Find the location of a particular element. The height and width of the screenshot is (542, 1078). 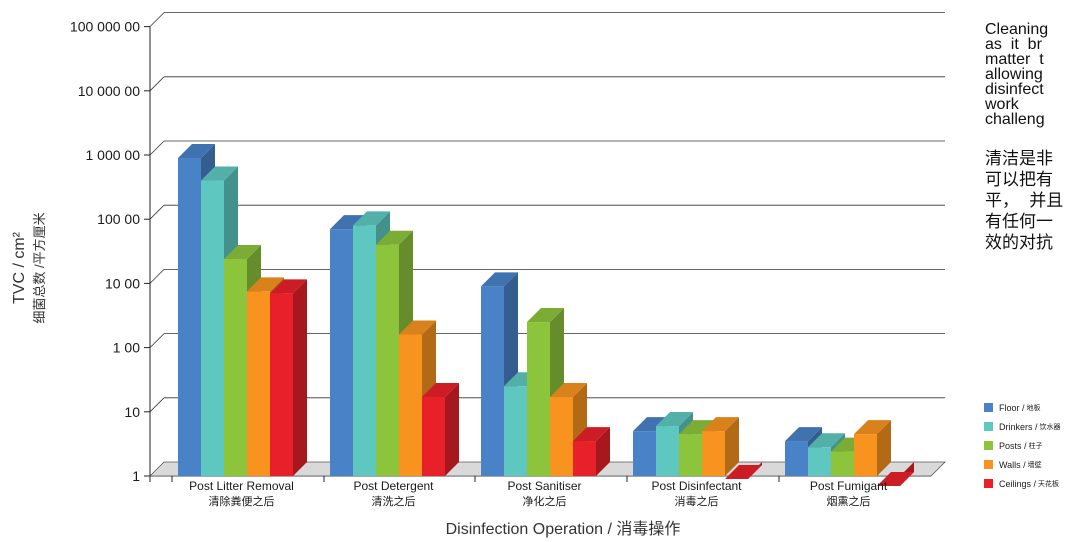

legend-item: Drinkers / 饮水器 is located at coordinates (1022, 426).